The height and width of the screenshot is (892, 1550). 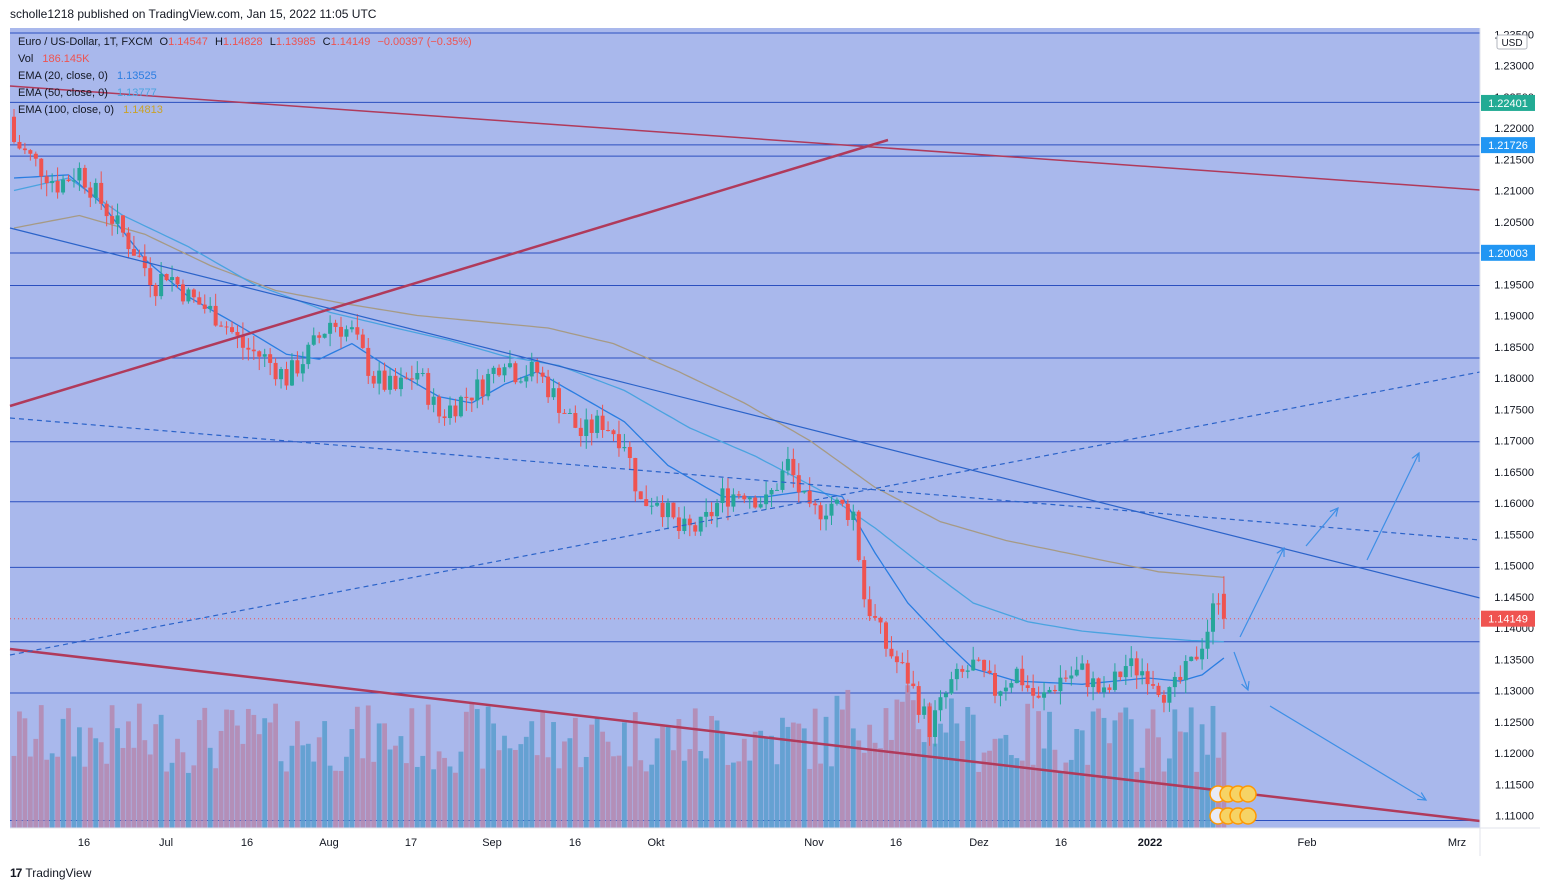 What do you see at coordinates (16, 873) in the screenshot?
I see `tradingview-logo-icon: 17` at bounding box center [16, 873].